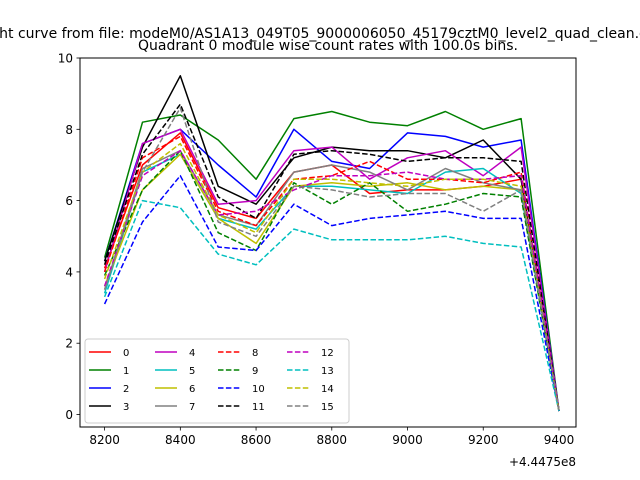 The width and height of the screenshot is (640, 480). Describe the element at coordinates (69, 201) in the screenshot. I see `y-tick-label: 6` at that location.